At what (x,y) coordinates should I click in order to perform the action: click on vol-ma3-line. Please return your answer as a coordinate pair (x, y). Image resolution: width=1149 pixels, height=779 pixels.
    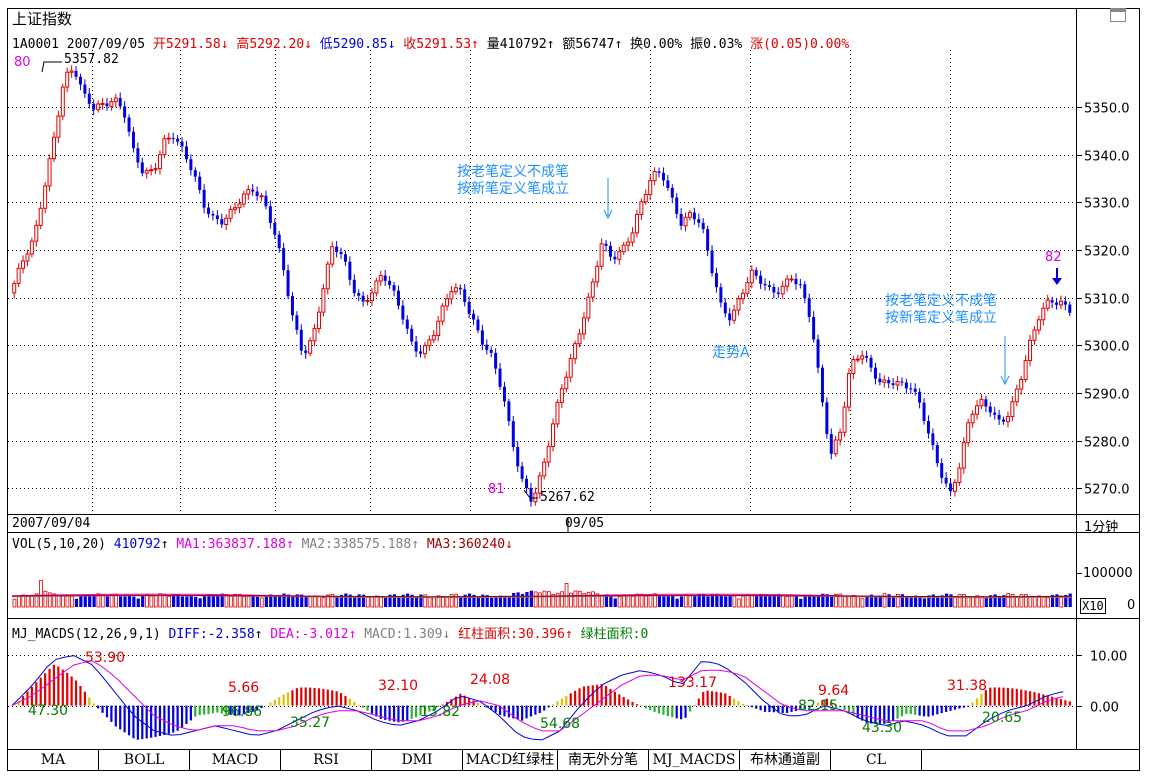
    Looking at the image, I should click on (542, 596).